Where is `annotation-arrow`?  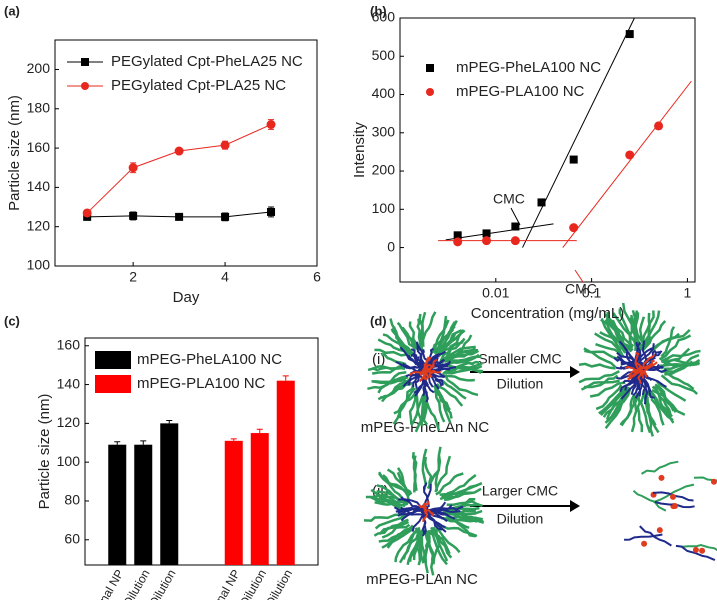
annotation-arrow is located at coordinates (515, 216).